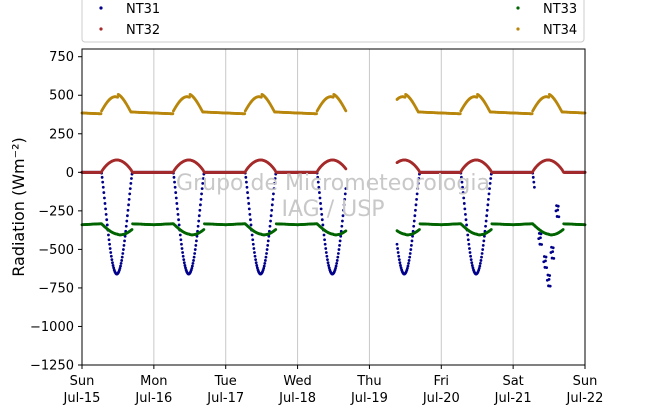 The height and width of the screenshot is (409, 650). What do you see at coordinates (225, 381) in the screenshot?
I see `x-tick-day: Tue` at bounding box center [225, 381].